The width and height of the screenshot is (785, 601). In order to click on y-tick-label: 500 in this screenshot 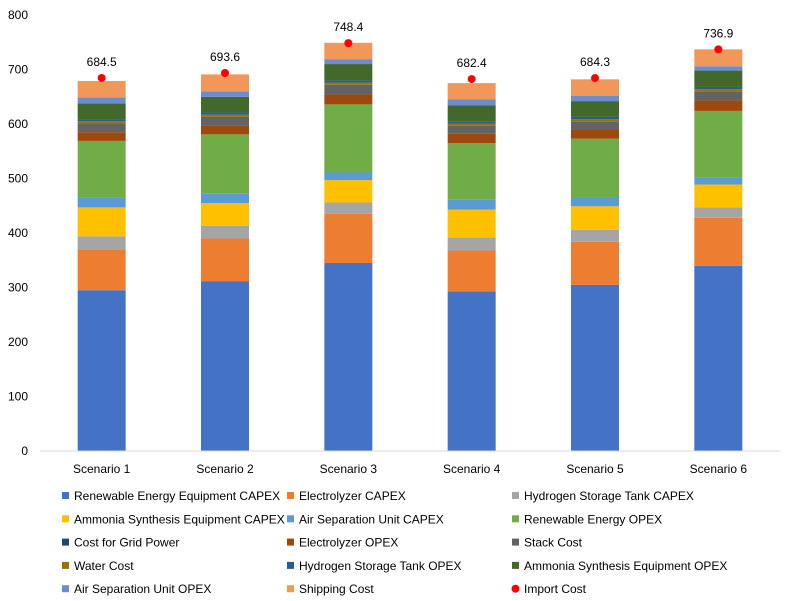, I will do `click(18, 179)`.